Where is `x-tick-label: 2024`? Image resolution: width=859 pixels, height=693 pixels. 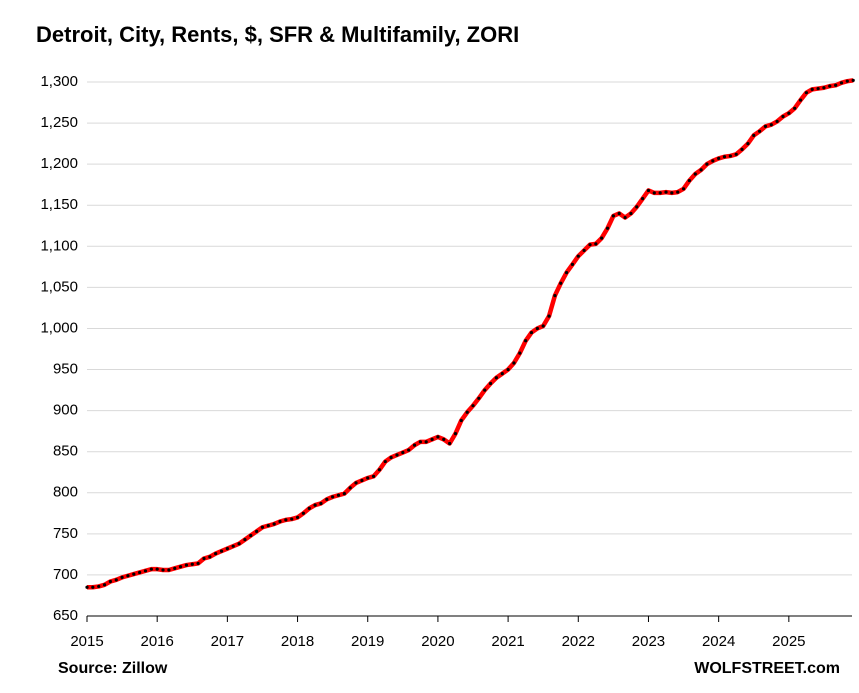 x-tick-label: 2024 is located at coordinates (718, 641).